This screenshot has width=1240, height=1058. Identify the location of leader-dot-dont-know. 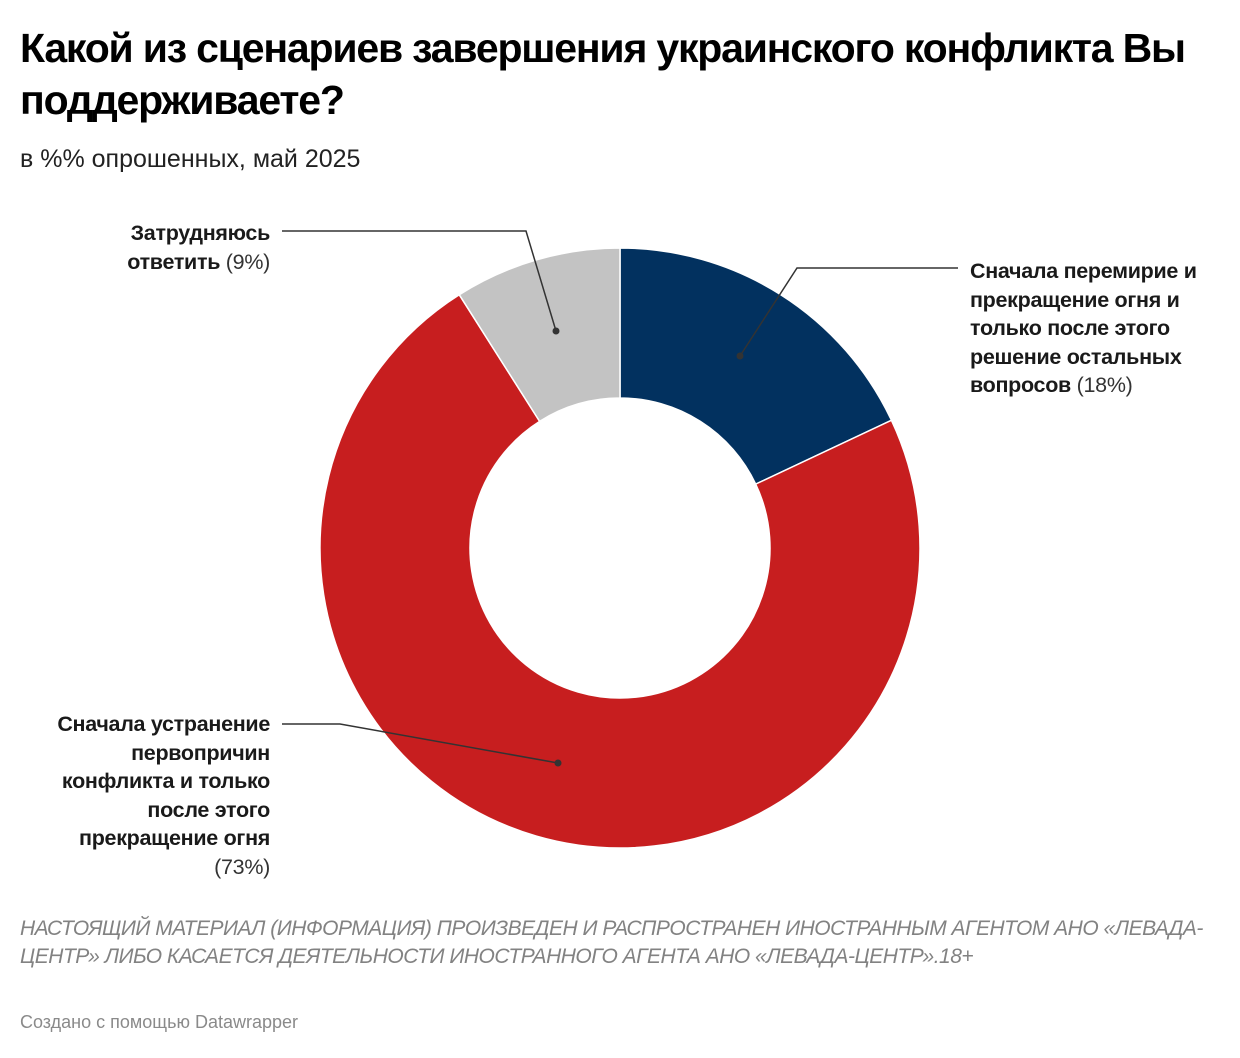
(556, 331).